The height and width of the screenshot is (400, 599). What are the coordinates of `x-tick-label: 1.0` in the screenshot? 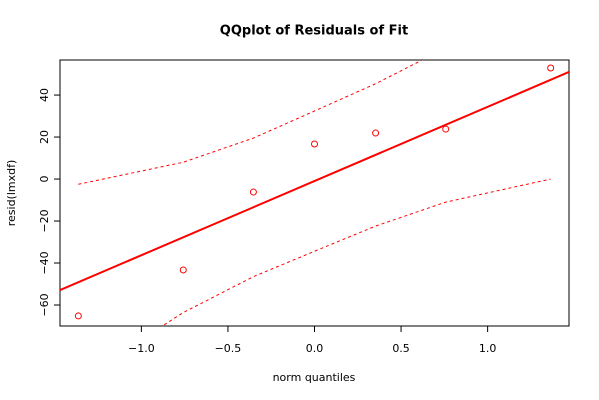 It's located at (488, 348).